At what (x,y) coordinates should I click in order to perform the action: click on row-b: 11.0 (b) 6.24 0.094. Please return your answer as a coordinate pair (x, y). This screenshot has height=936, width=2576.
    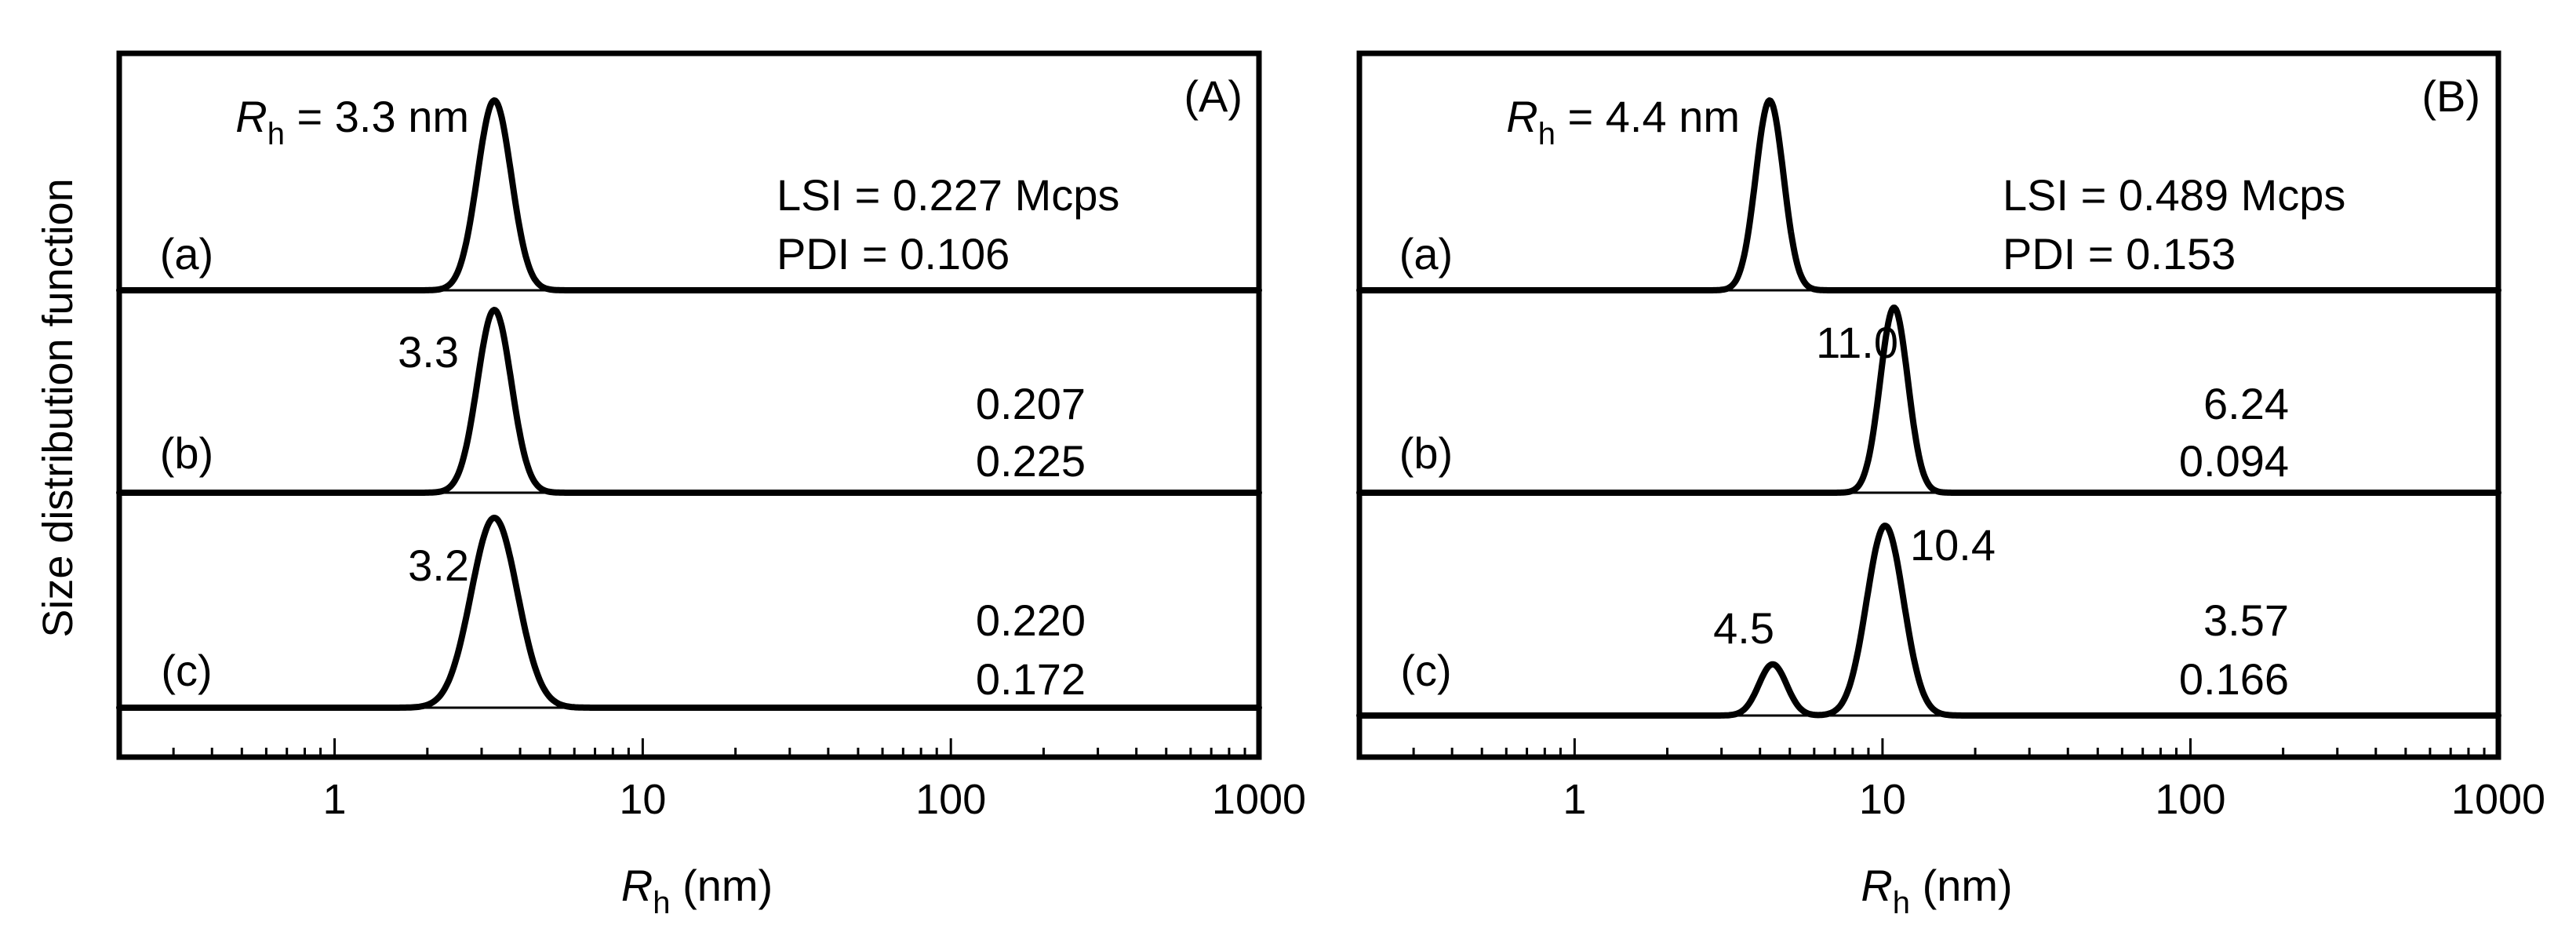
    Looking at the image, I should click on (1928, 400).